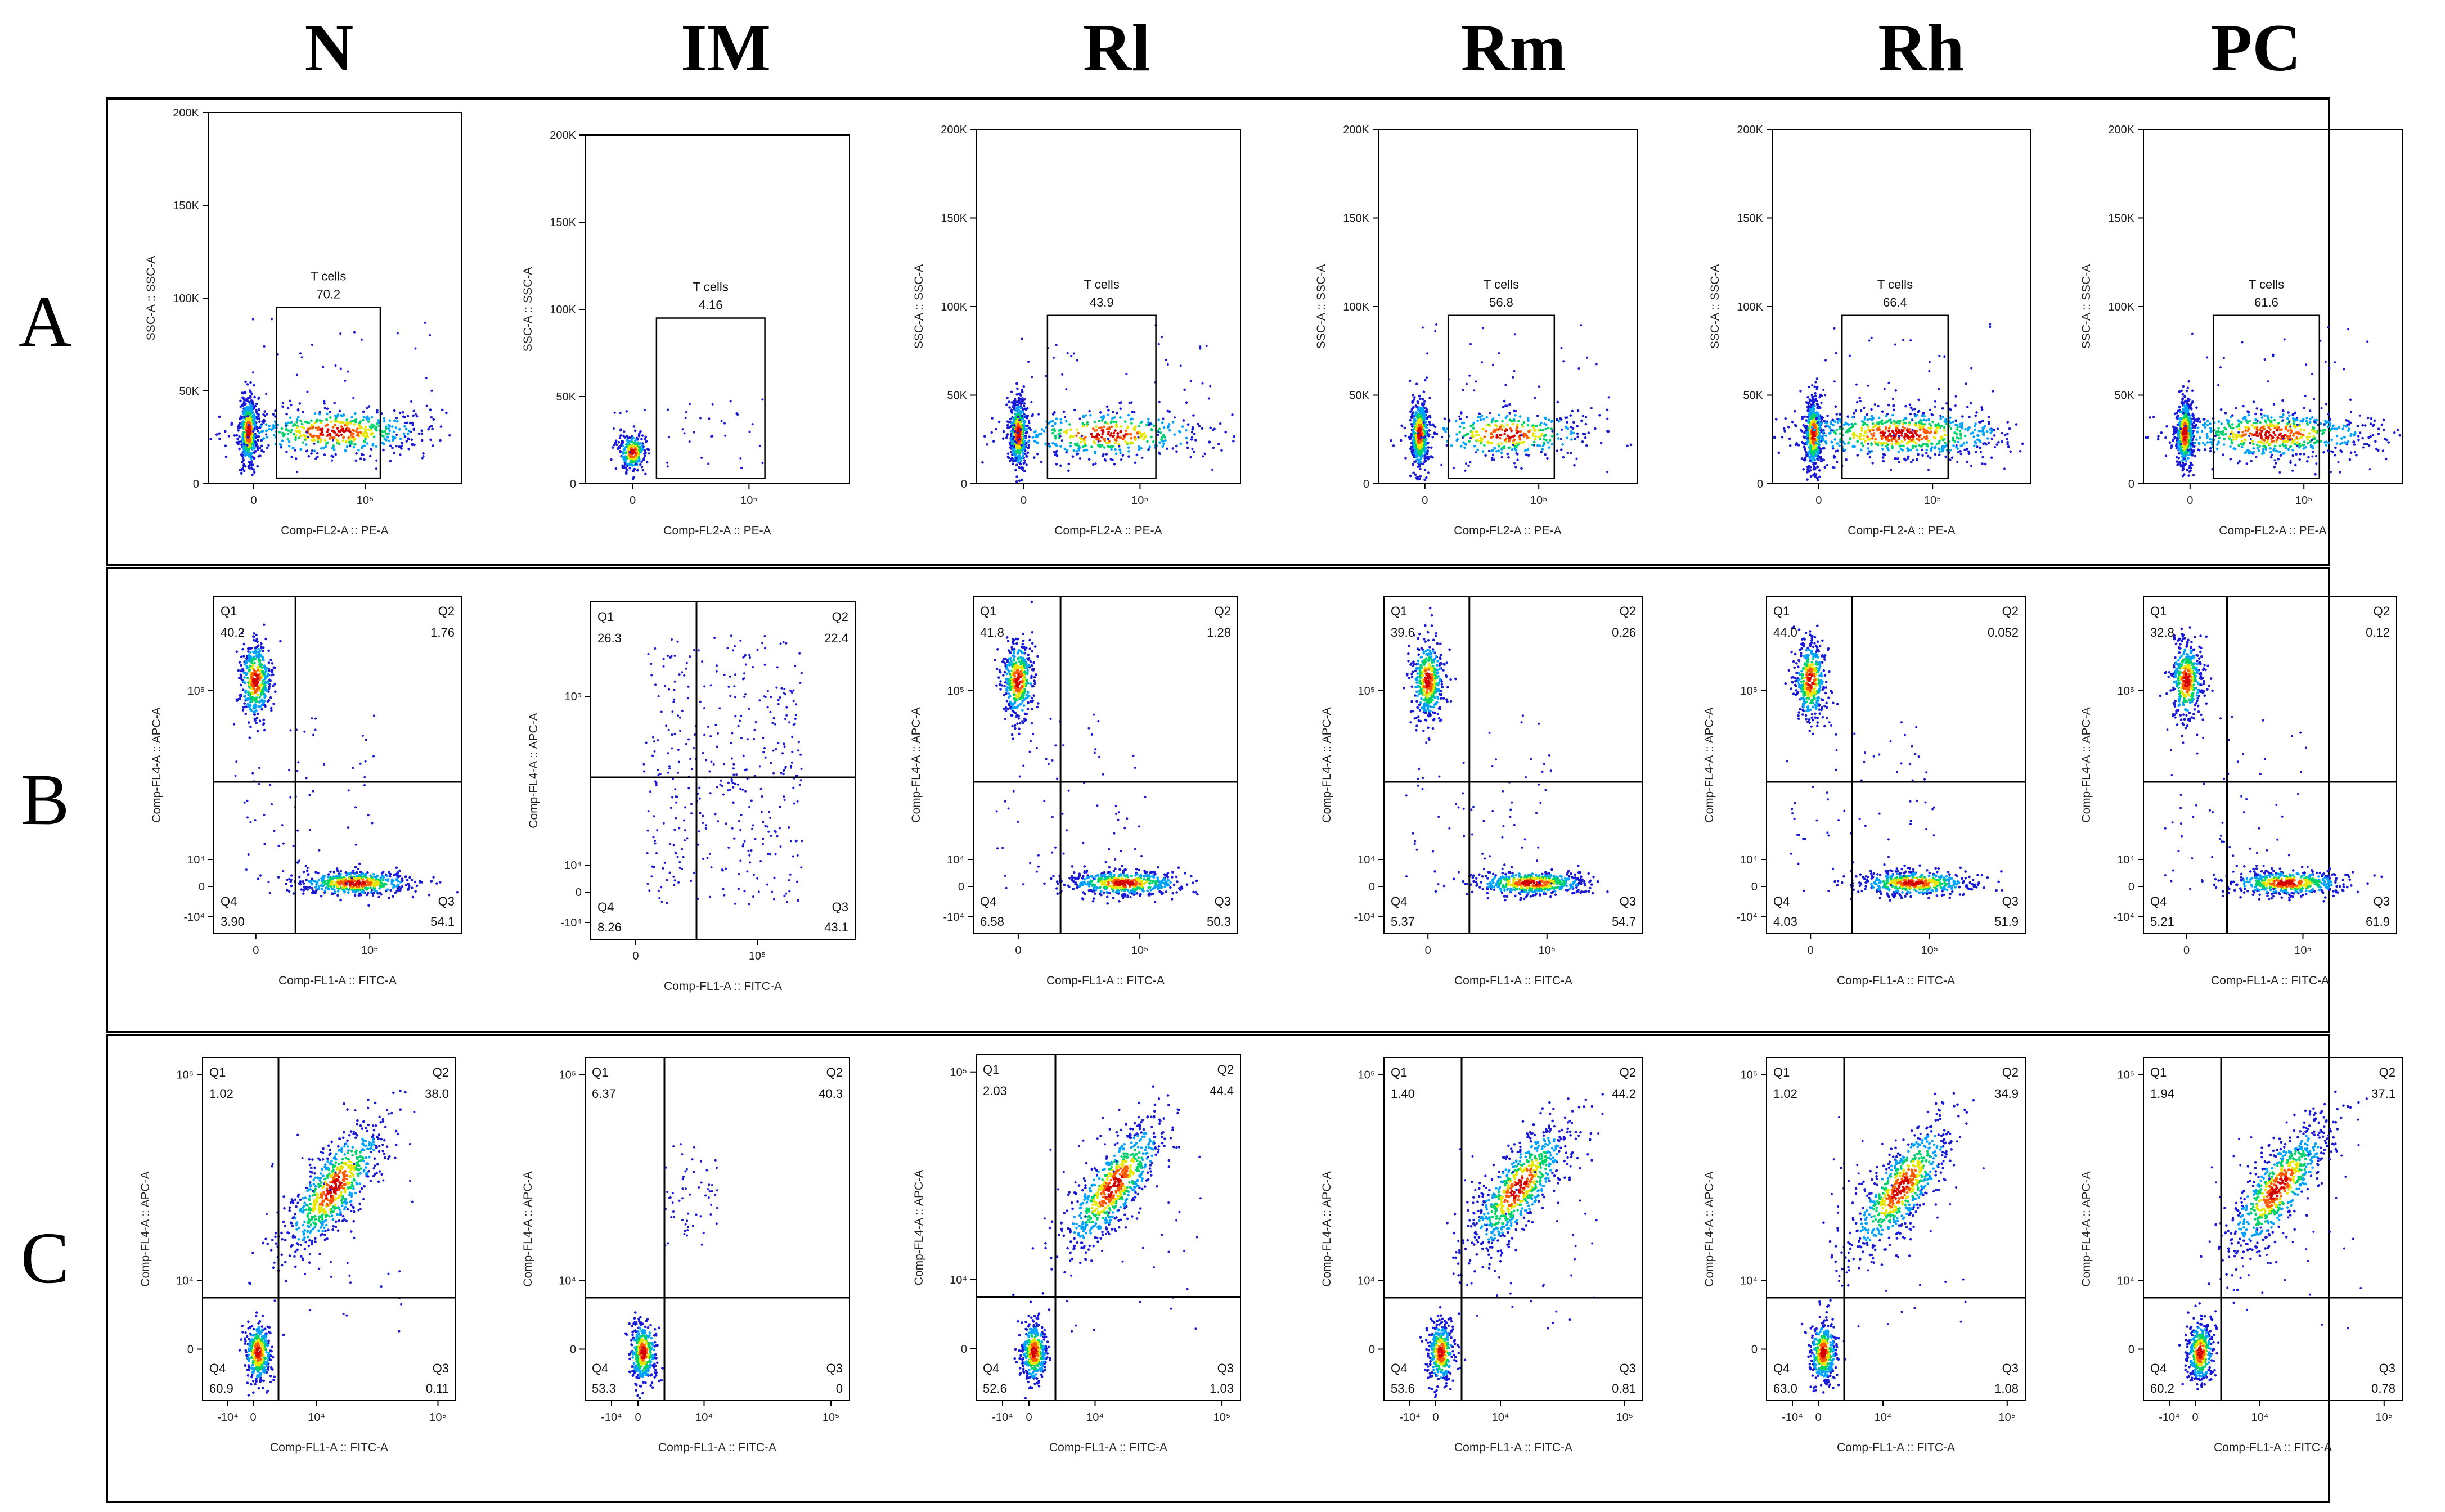  Describe the element at coordinates (233, 633) in the screenshot. I see `q1-value: 40.2` at that location.